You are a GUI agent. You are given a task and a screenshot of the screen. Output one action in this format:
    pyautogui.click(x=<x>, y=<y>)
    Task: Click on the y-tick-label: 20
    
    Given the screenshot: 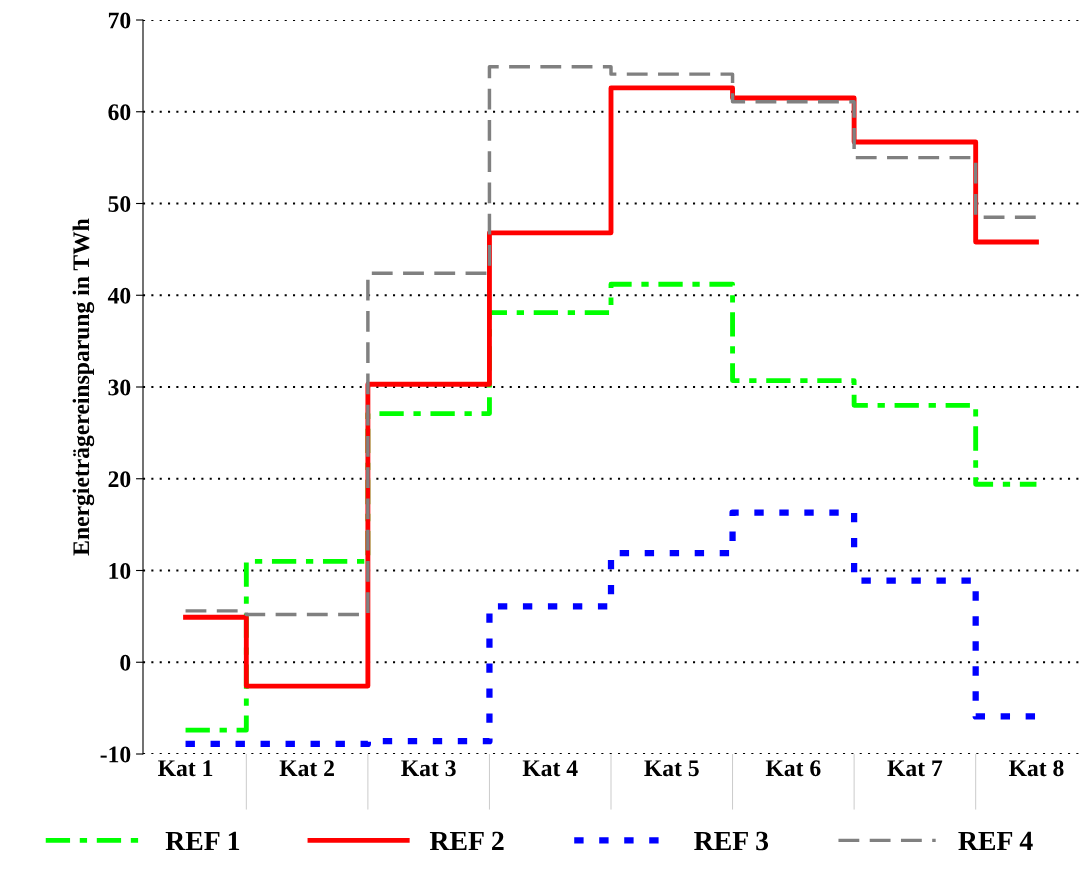 What is the action you would take?
    pyautogui.click(x=119, y=479)
    